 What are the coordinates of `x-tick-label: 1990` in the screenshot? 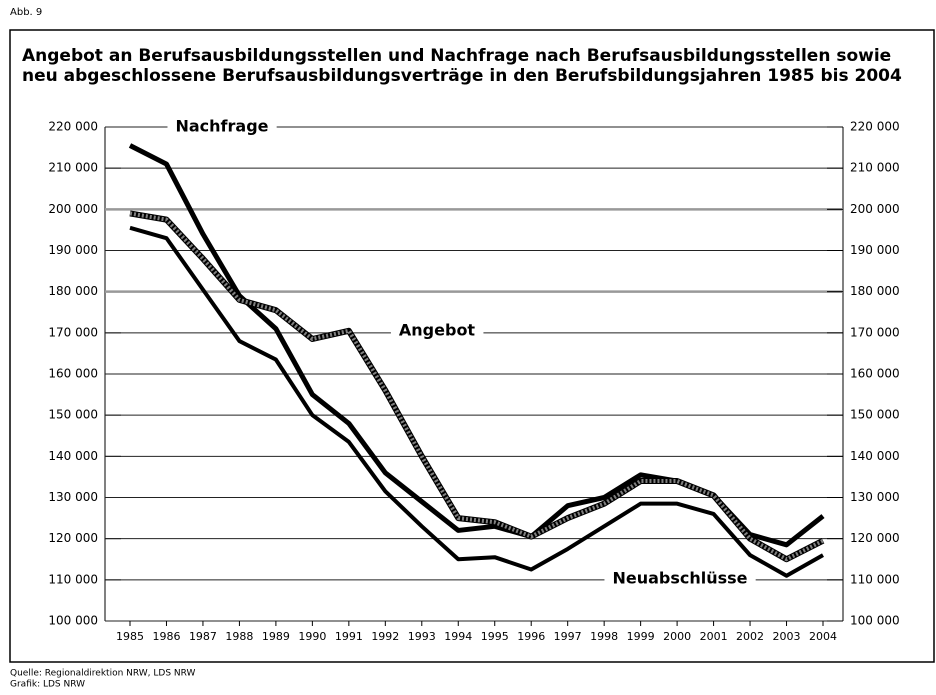 It's located at (312, 636).